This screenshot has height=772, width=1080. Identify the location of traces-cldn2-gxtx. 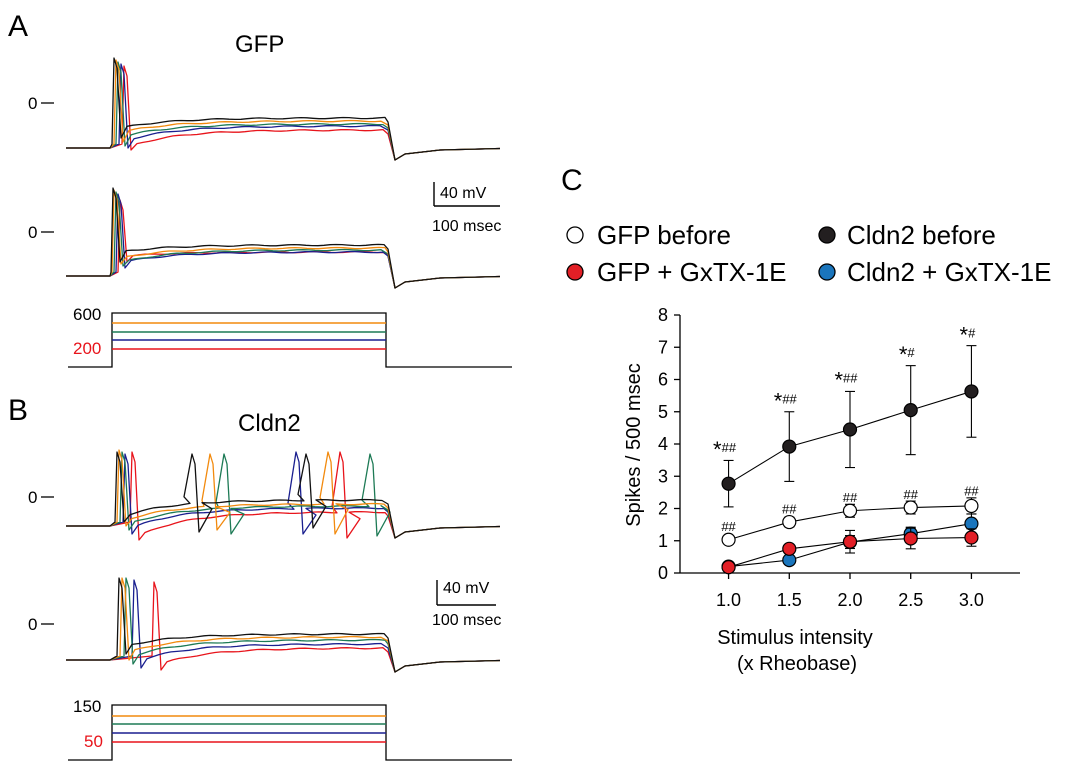
(283, 625).